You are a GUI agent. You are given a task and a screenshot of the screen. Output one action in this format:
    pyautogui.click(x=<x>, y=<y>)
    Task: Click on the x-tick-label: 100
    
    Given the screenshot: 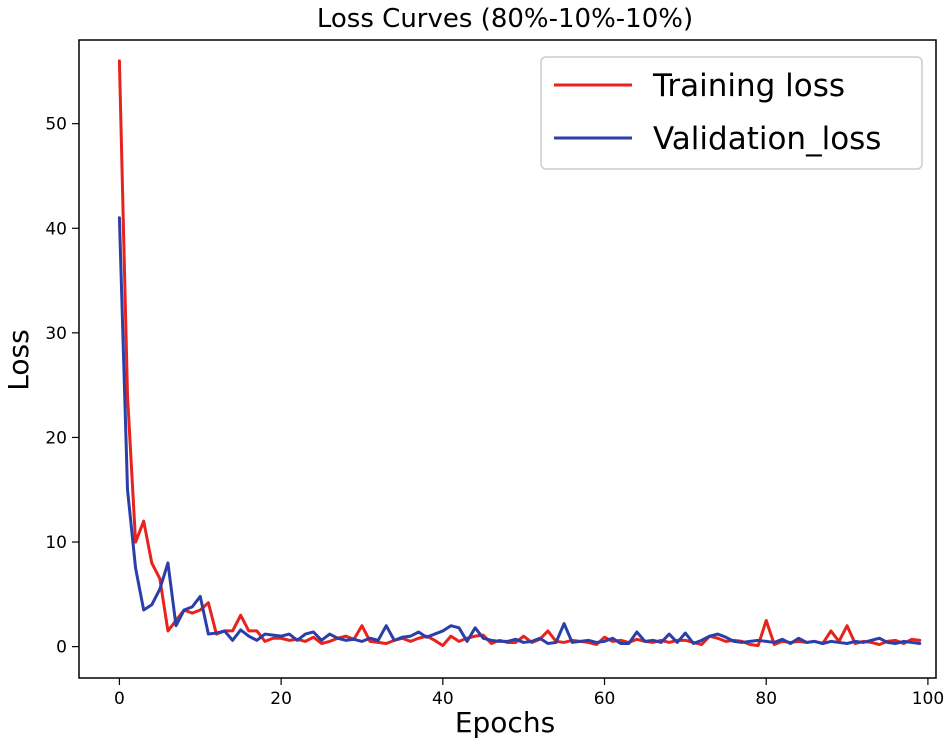 What is the action you would take?
    pyautogui.click(x=928, y=699)
    